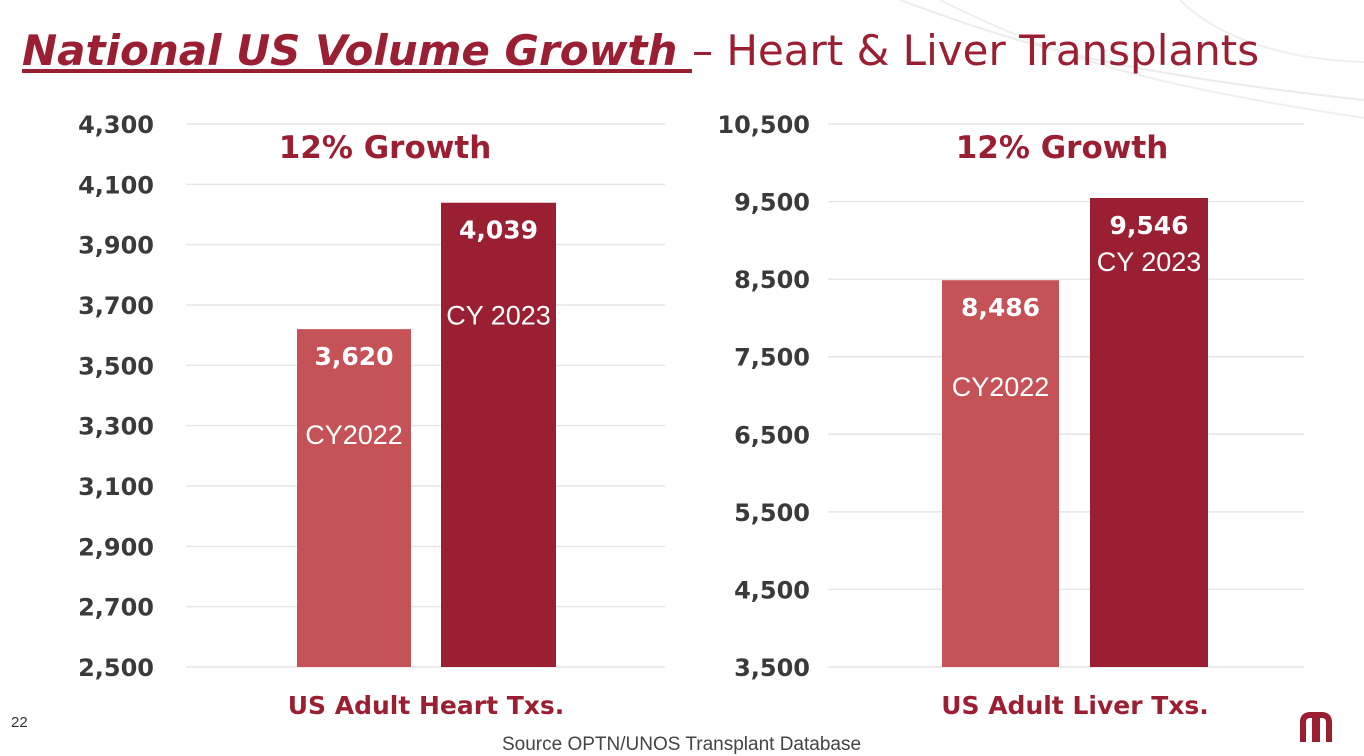  What do you see at coordinates (986, 50) in the screenshot?
I see `title-subtitle: Heart & Liver Transplants` at bounding box center [986, 50].